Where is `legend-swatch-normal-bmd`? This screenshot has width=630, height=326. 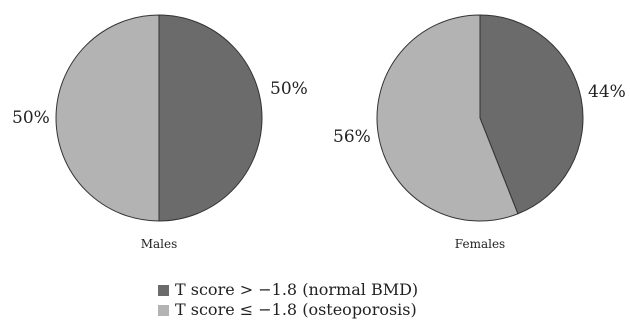
legend-swatch-normal-bmd is located at coordinates (163, 290).